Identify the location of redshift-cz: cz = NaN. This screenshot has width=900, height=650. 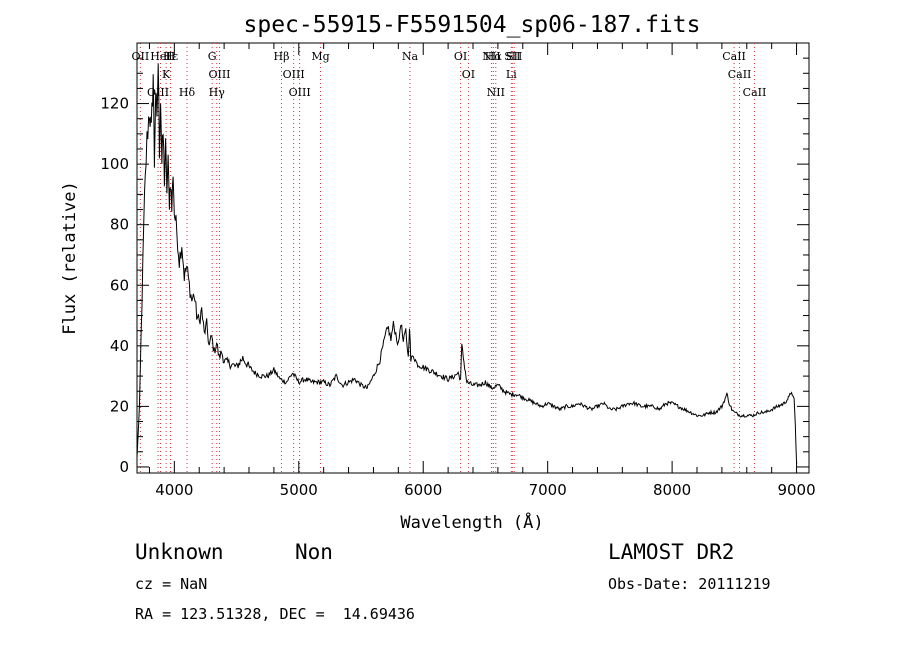
(171, 584).